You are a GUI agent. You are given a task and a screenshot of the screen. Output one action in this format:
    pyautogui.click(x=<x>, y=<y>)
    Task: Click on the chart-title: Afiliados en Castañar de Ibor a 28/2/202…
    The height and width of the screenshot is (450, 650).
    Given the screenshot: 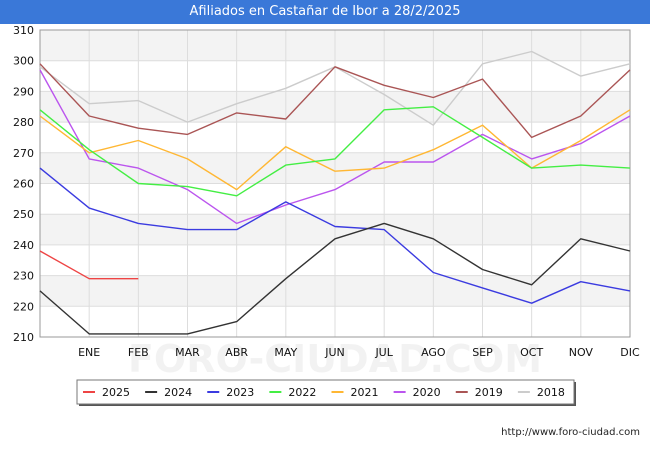 What is the action you would take?
    pyautogui.click(x=325, y=12)
    